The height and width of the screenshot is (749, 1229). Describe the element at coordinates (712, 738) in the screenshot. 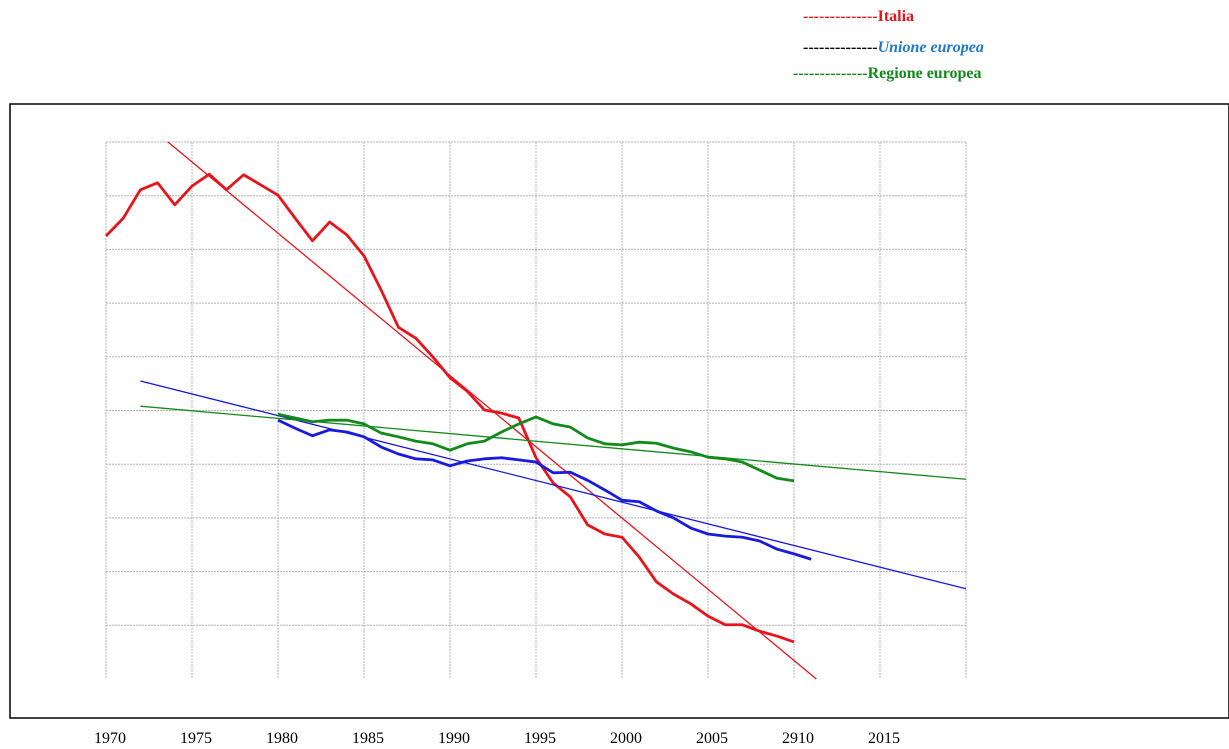

I see `x-tick-label: 2005` at that location.